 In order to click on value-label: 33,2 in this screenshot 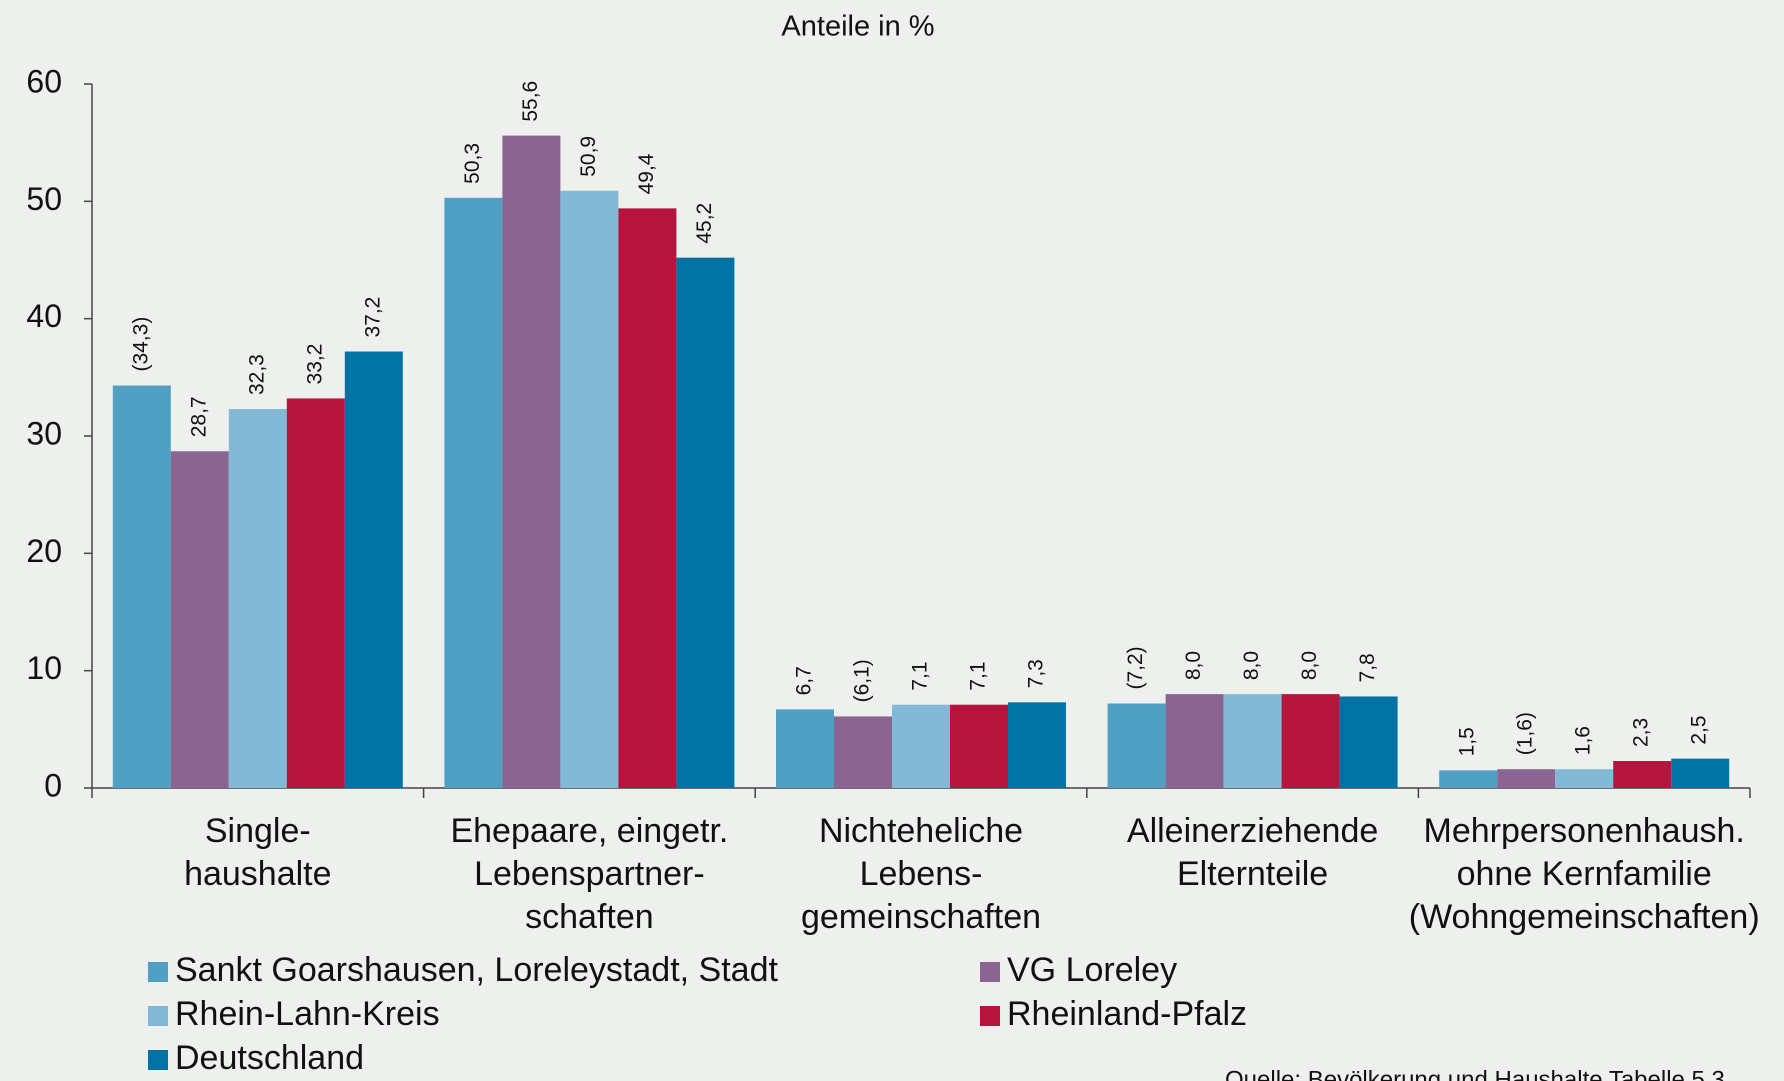, I will do `click(314, 364)`.